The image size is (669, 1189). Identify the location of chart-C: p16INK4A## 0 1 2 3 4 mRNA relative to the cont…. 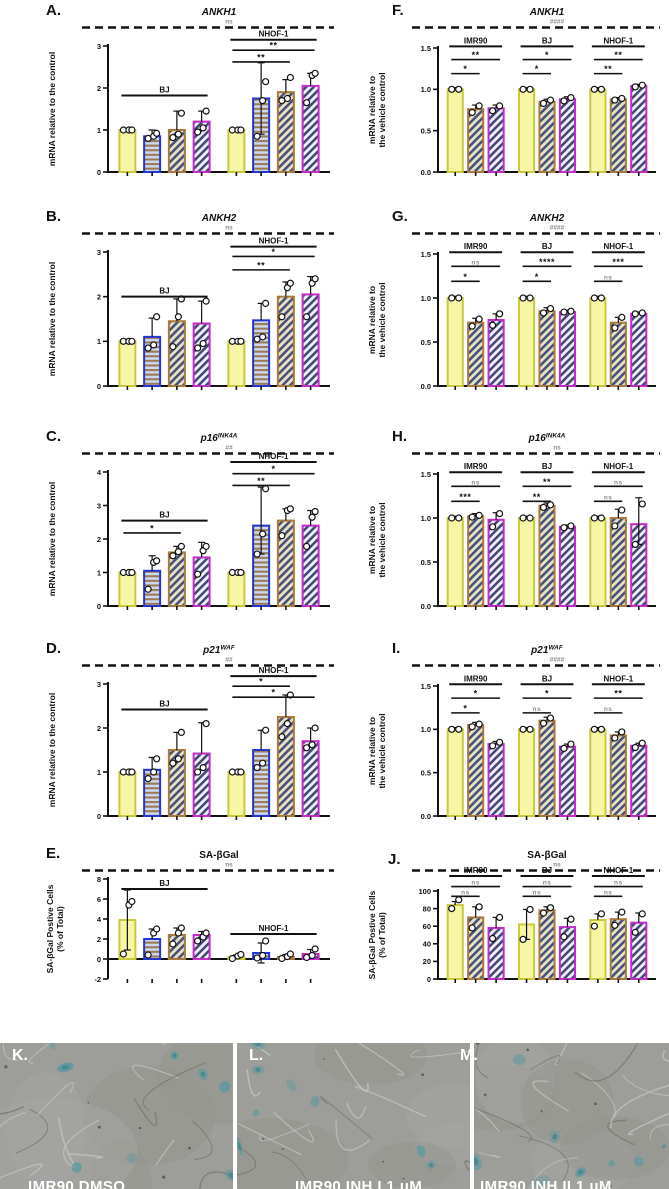
(190, 522).